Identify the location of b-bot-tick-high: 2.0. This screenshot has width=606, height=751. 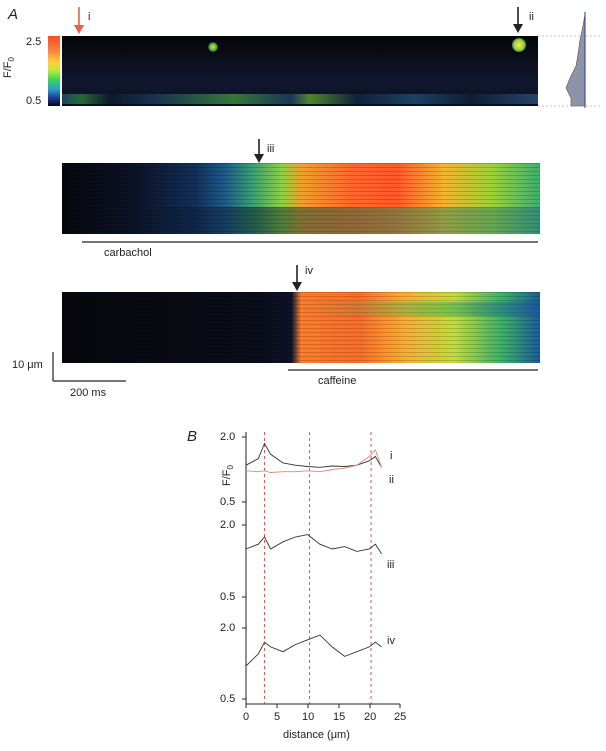
(228, 628).